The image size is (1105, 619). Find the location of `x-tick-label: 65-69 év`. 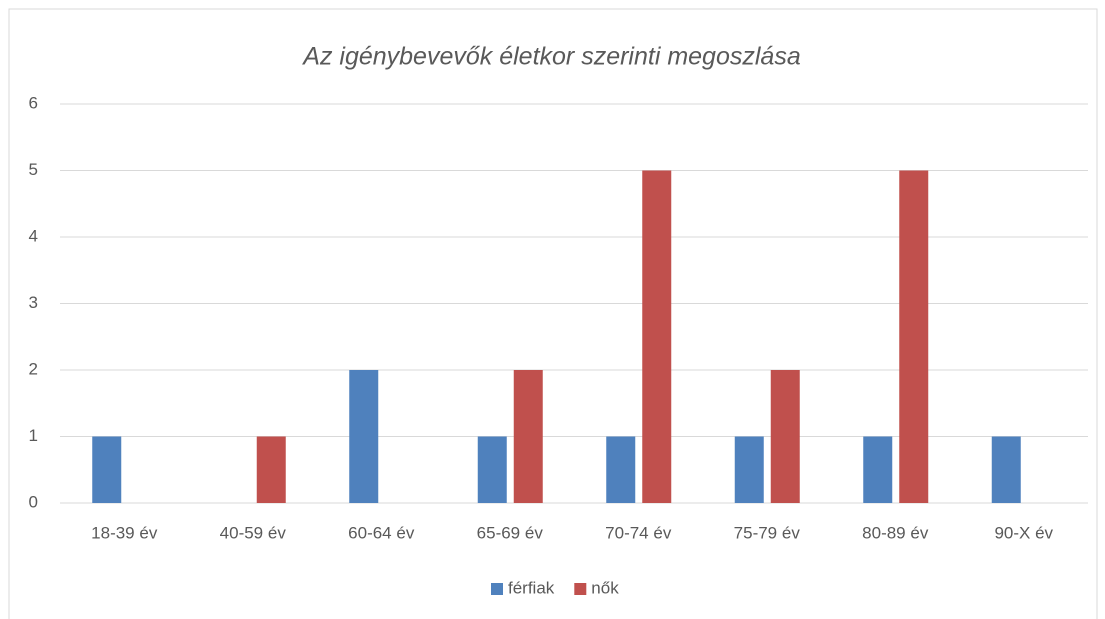

x-tick-label: 65-69 év is located at coordinates (510, 532).